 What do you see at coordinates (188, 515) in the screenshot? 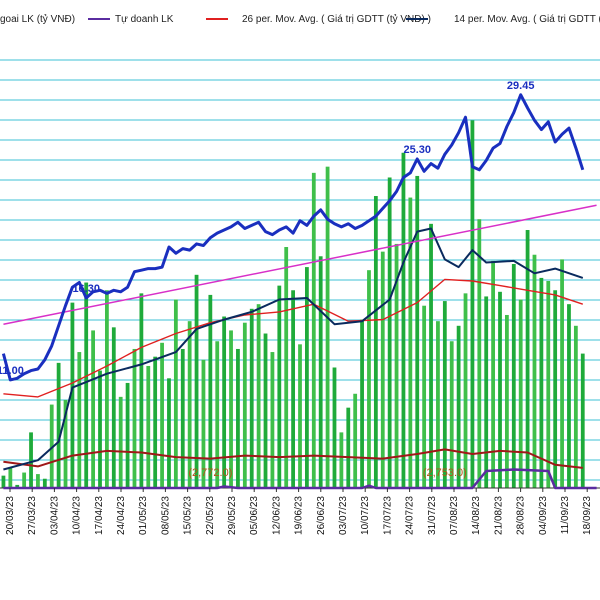
I see `x-tick-label: 15/05/23` at bounding box center [188, 515].